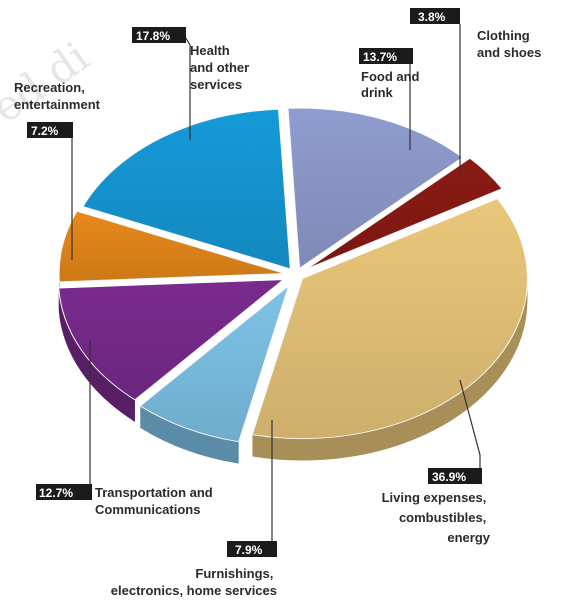  What do you see at coordinates (380, 57) in the screenshot?
I see `pct-food: 13.7%` at bounding box center [380, 57].